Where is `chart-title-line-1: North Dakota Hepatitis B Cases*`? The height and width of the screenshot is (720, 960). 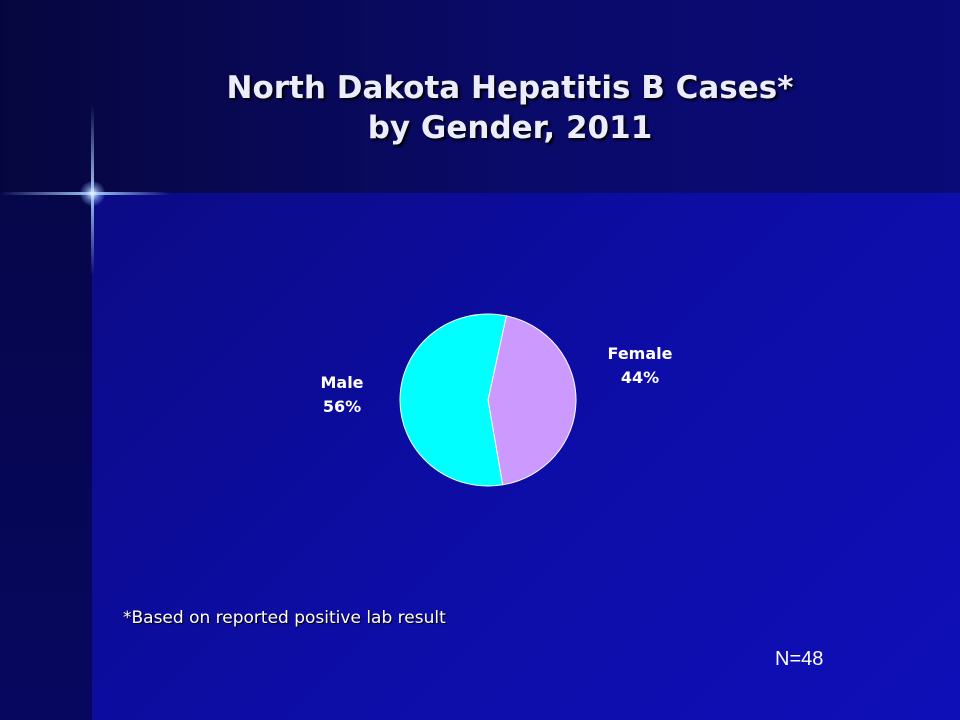 chart-title-line-1: North Dakota Hepatitis B Cases* is located at coordinates (510, 88).